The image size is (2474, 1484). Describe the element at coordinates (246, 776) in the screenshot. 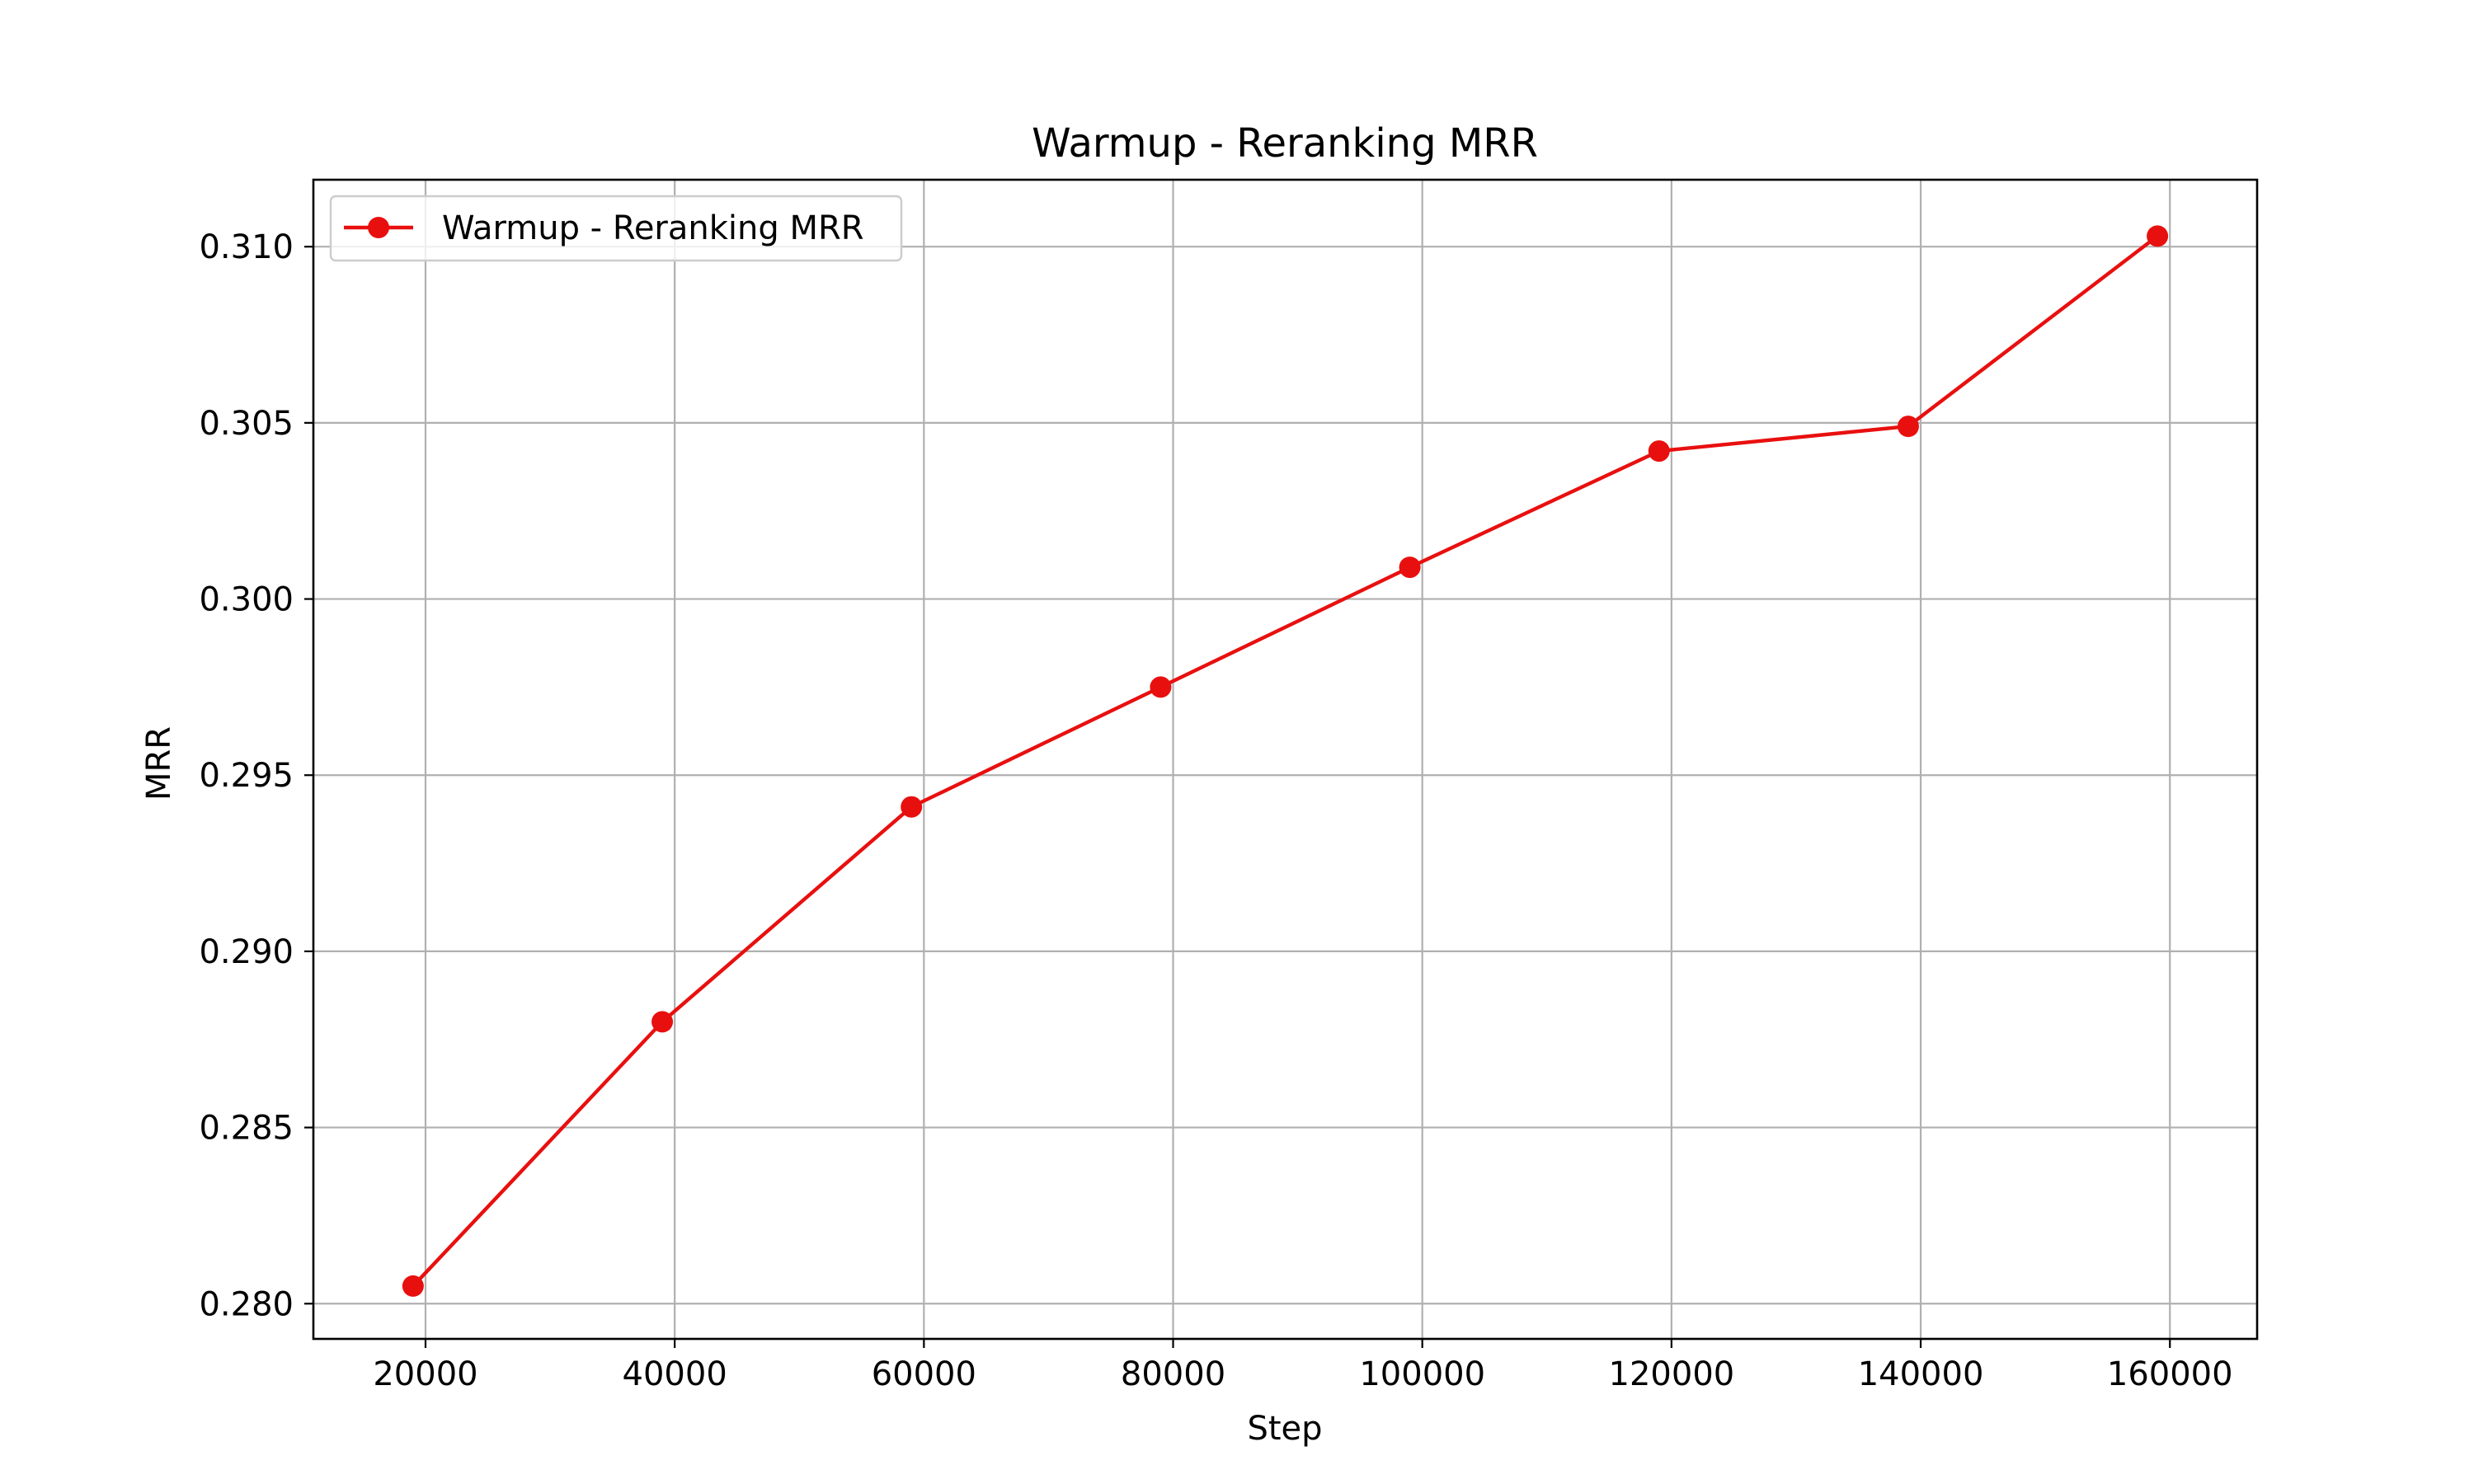

I see `y-tick-label: 0.295` at that location.